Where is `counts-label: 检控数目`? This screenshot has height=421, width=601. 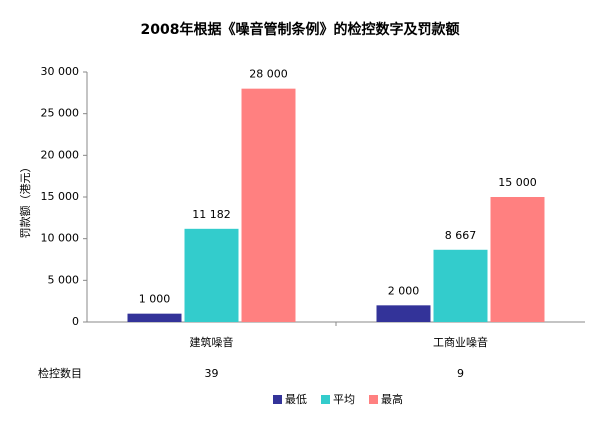 counts-label: 检控数目 is located at coordinates (60, 373).